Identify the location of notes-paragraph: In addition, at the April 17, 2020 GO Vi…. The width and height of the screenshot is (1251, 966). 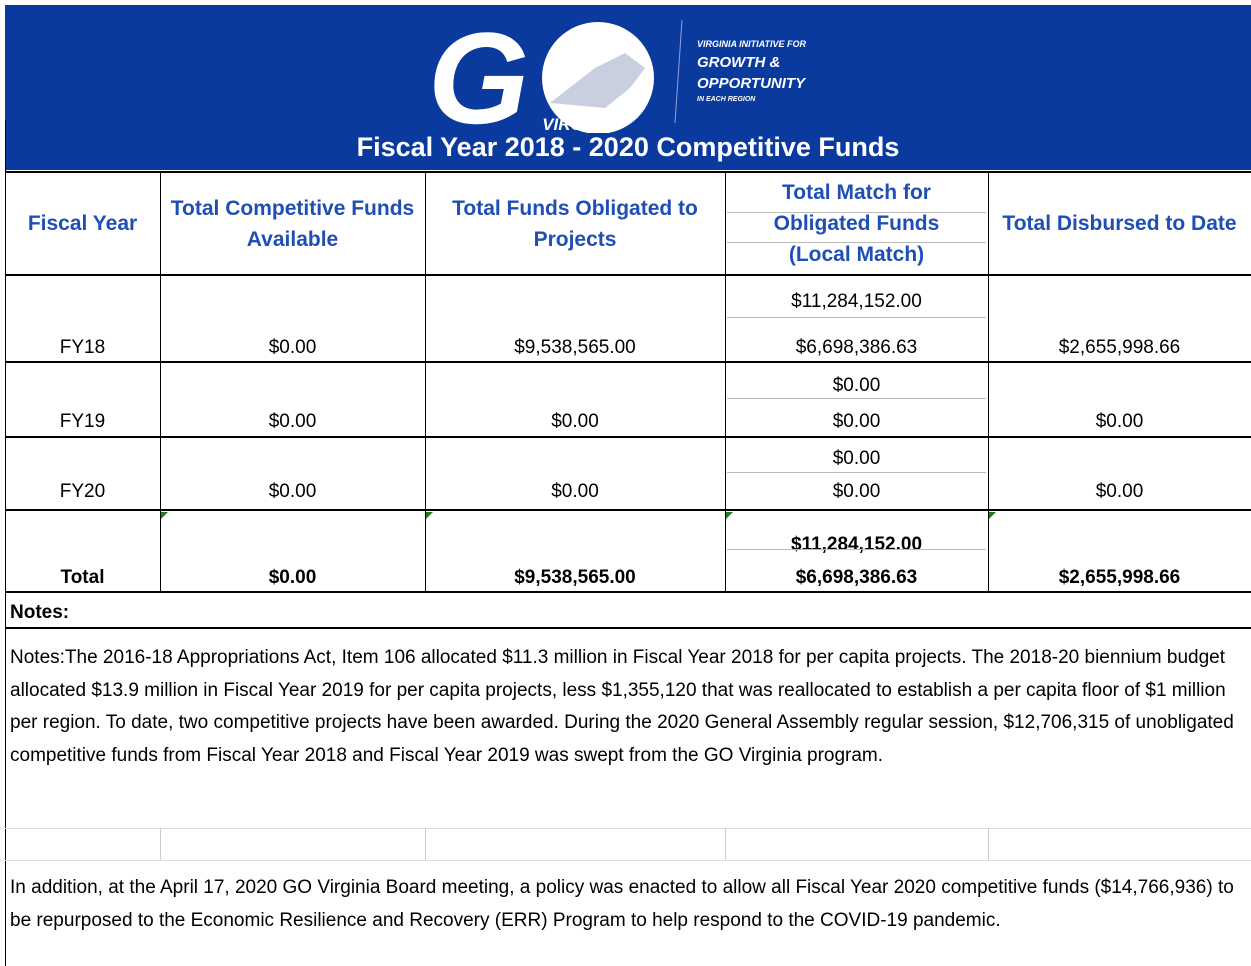
(622, 904).